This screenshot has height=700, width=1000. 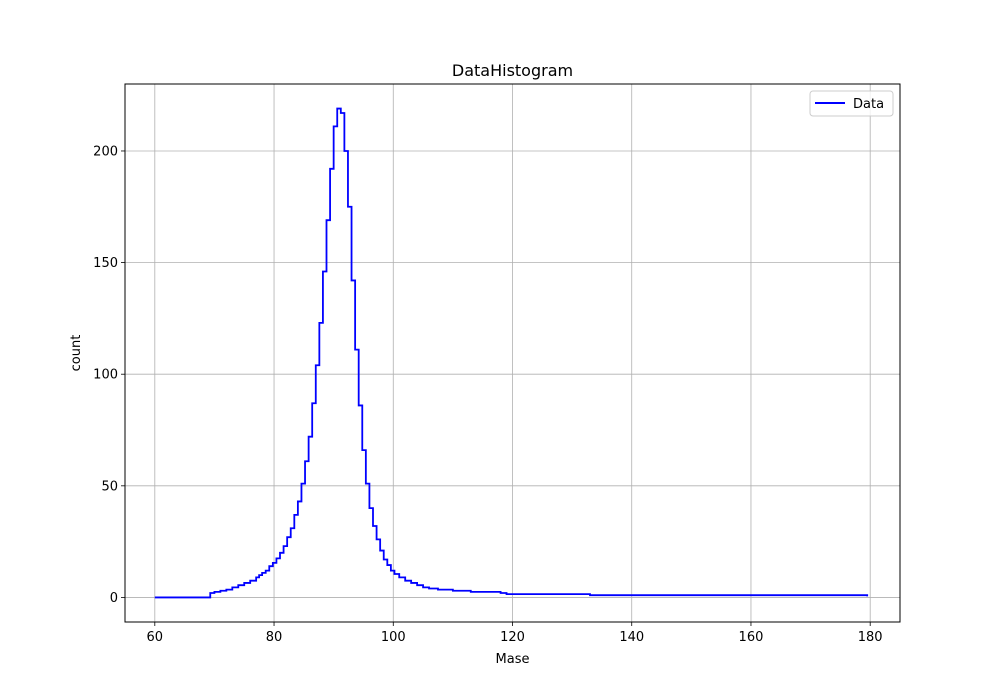 What do you see at coordinates (105, 375) in the screenshot?
I see `y-tick-label: 100` at bounding box center [105, 375].